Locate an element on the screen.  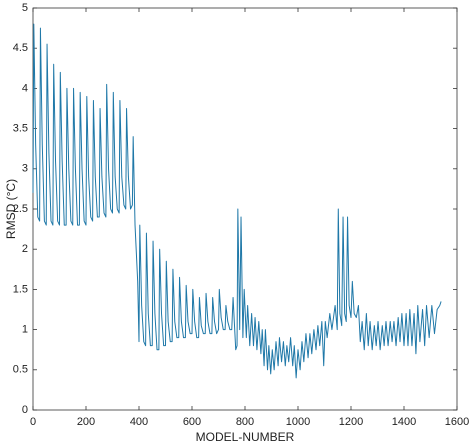
x-tick-label: 200 is located at coordinates (86, 422).